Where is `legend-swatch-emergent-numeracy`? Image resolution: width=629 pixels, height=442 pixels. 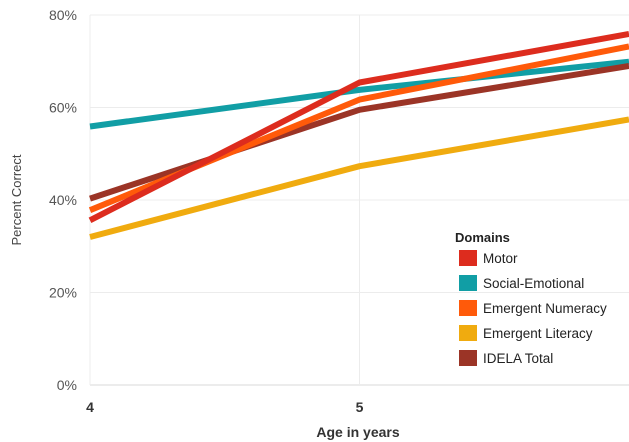 legend-swatch-emergent-numeracy is located at coordinates (468, 308).